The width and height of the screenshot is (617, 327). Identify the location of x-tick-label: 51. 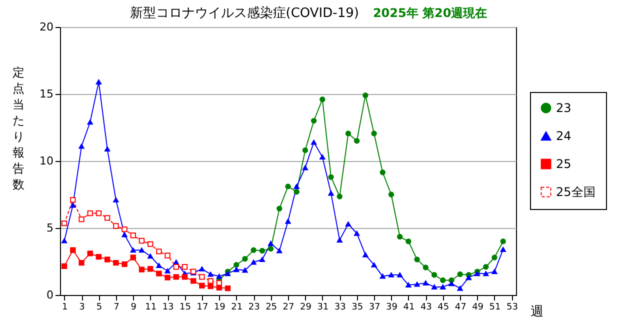
(495, 307).